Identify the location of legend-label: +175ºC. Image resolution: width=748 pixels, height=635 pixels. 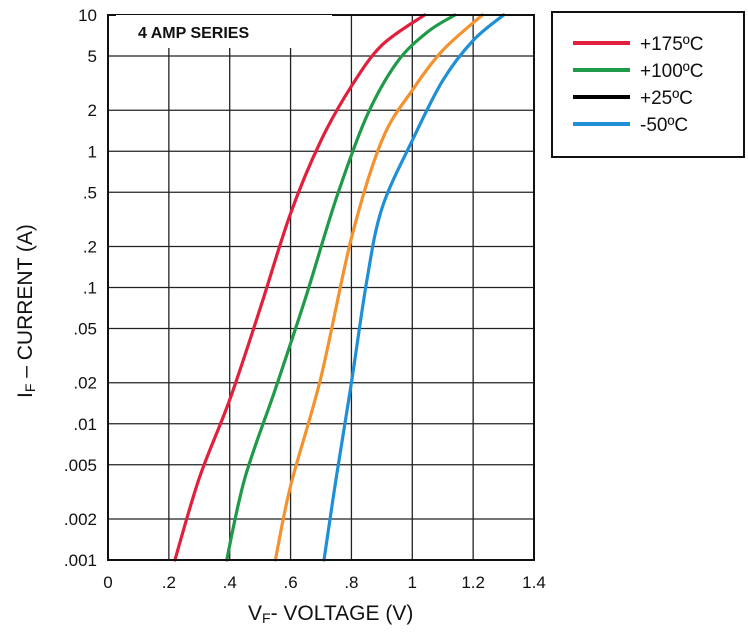
(671, 44).